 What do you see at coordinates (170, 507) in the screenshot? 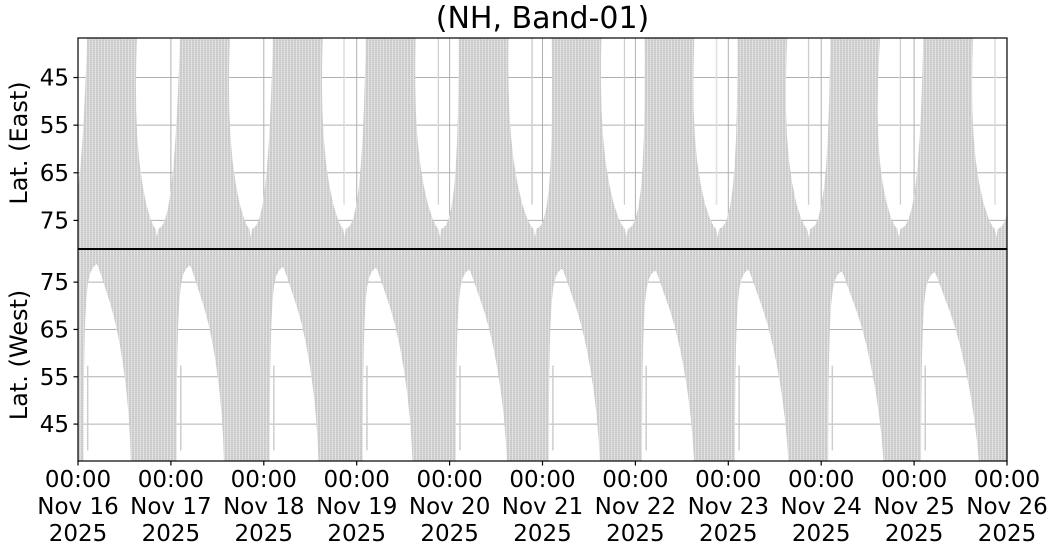
I see `x-tick-label-date: Nov 17` at bounding box center [170, 507].